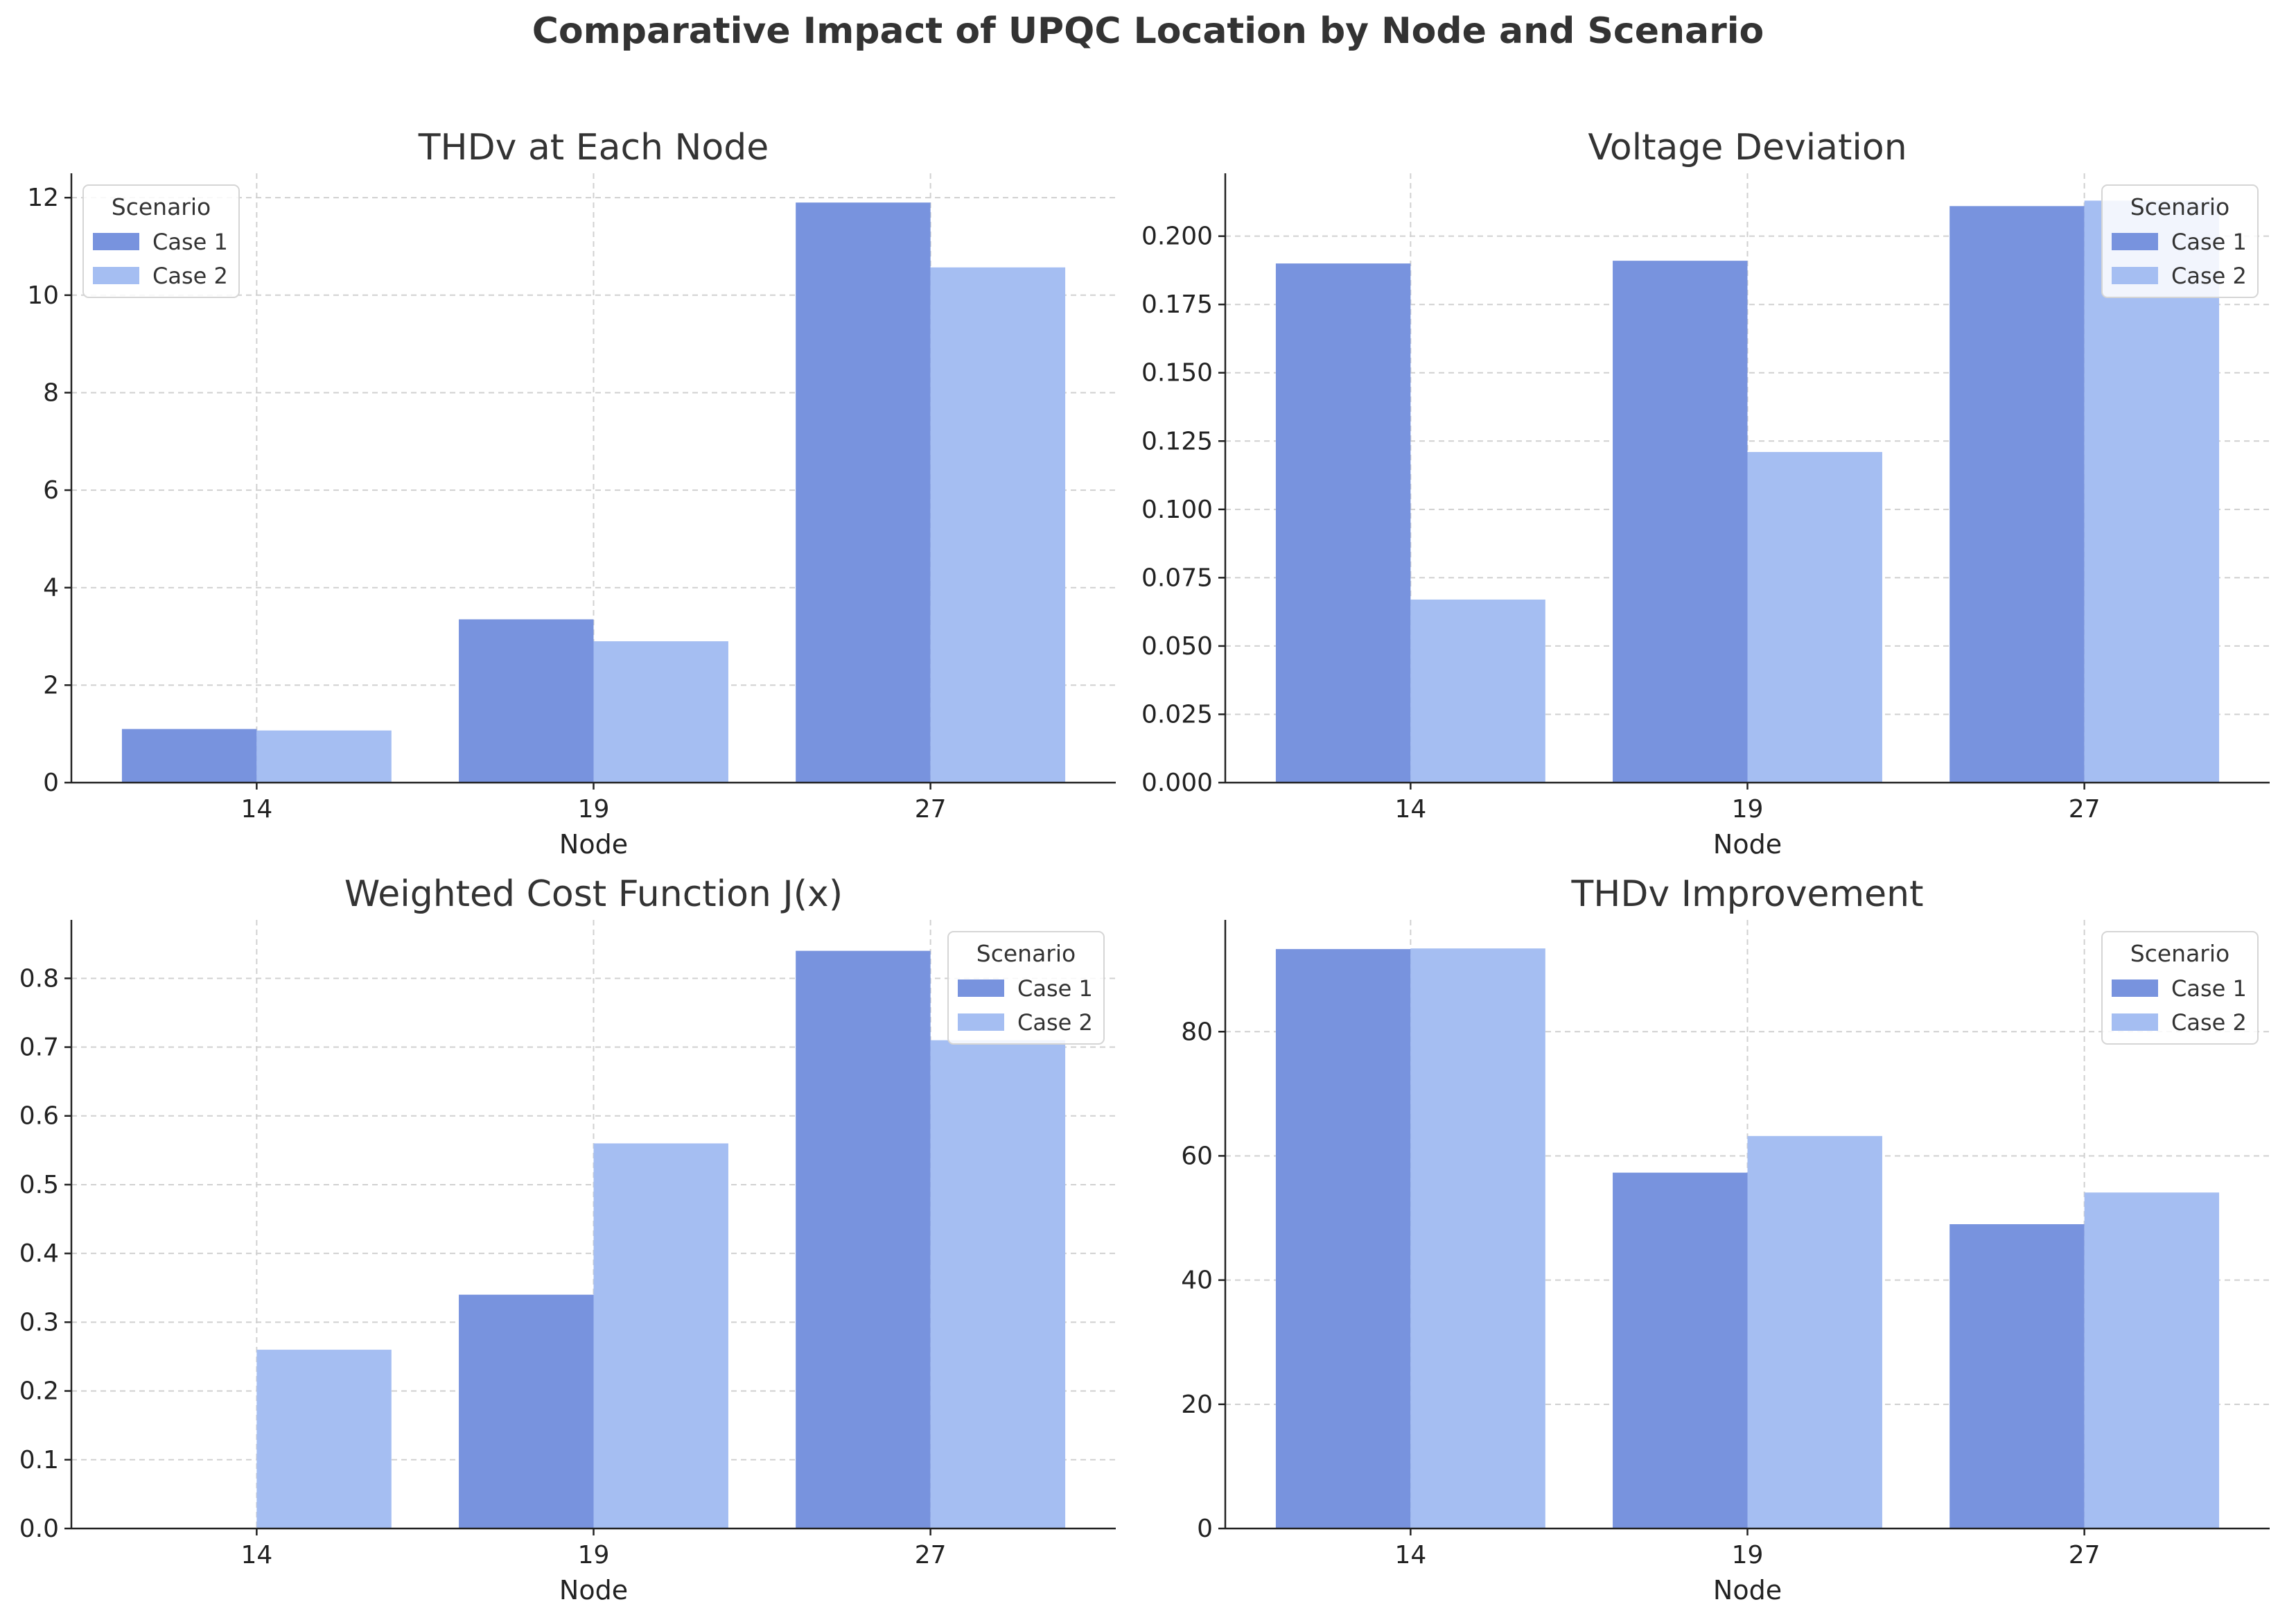 The width and height of the screenshot is (2296, 1611). I want to click on chart-title: THDv at Each Node, so click(593, 147).